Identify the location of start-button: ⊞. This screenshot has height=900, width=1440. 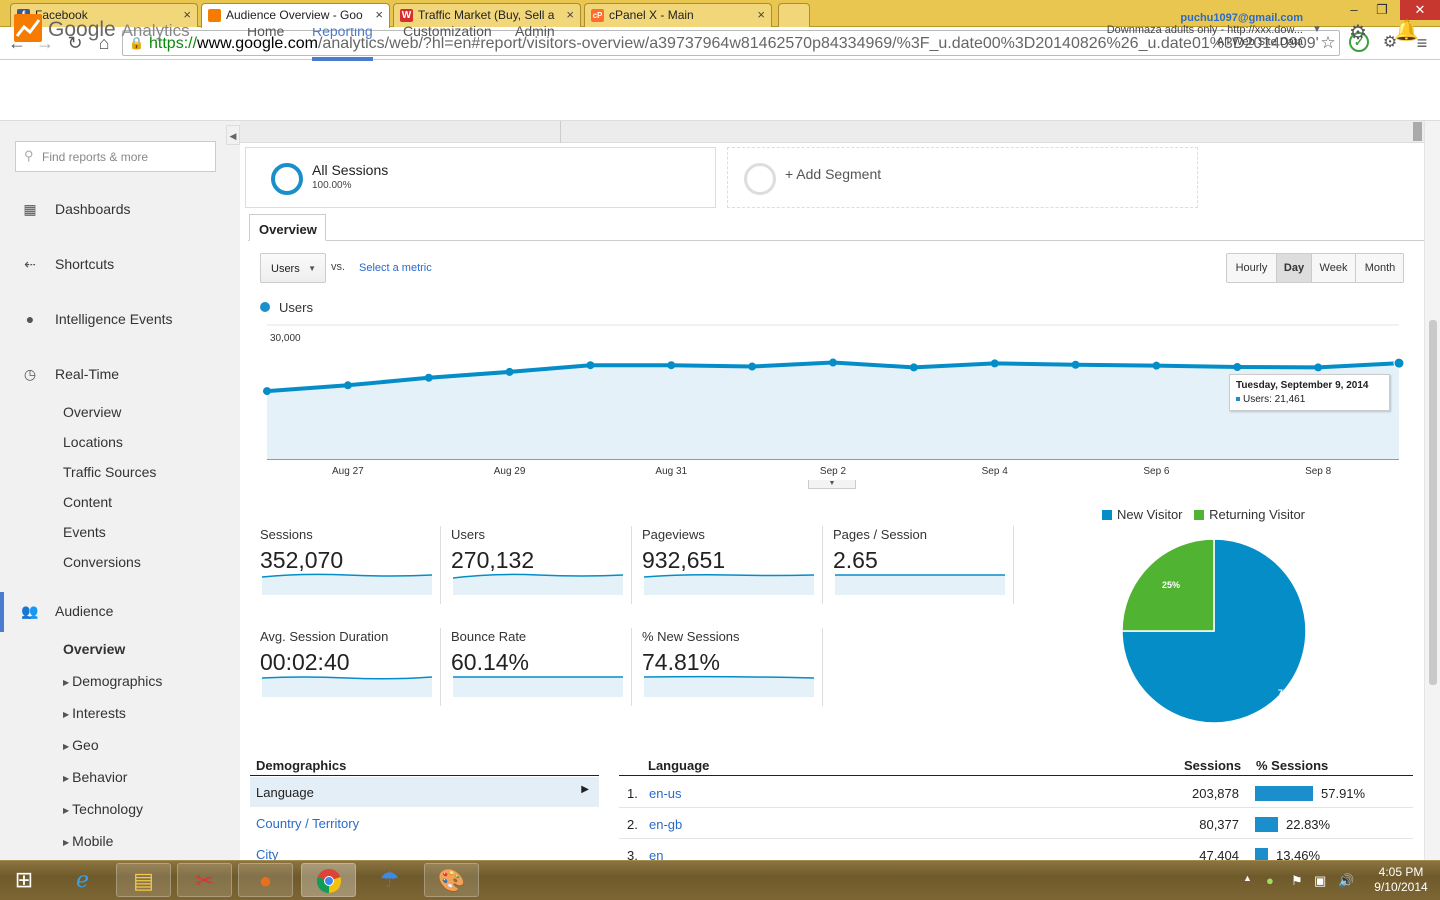
(24, 879).